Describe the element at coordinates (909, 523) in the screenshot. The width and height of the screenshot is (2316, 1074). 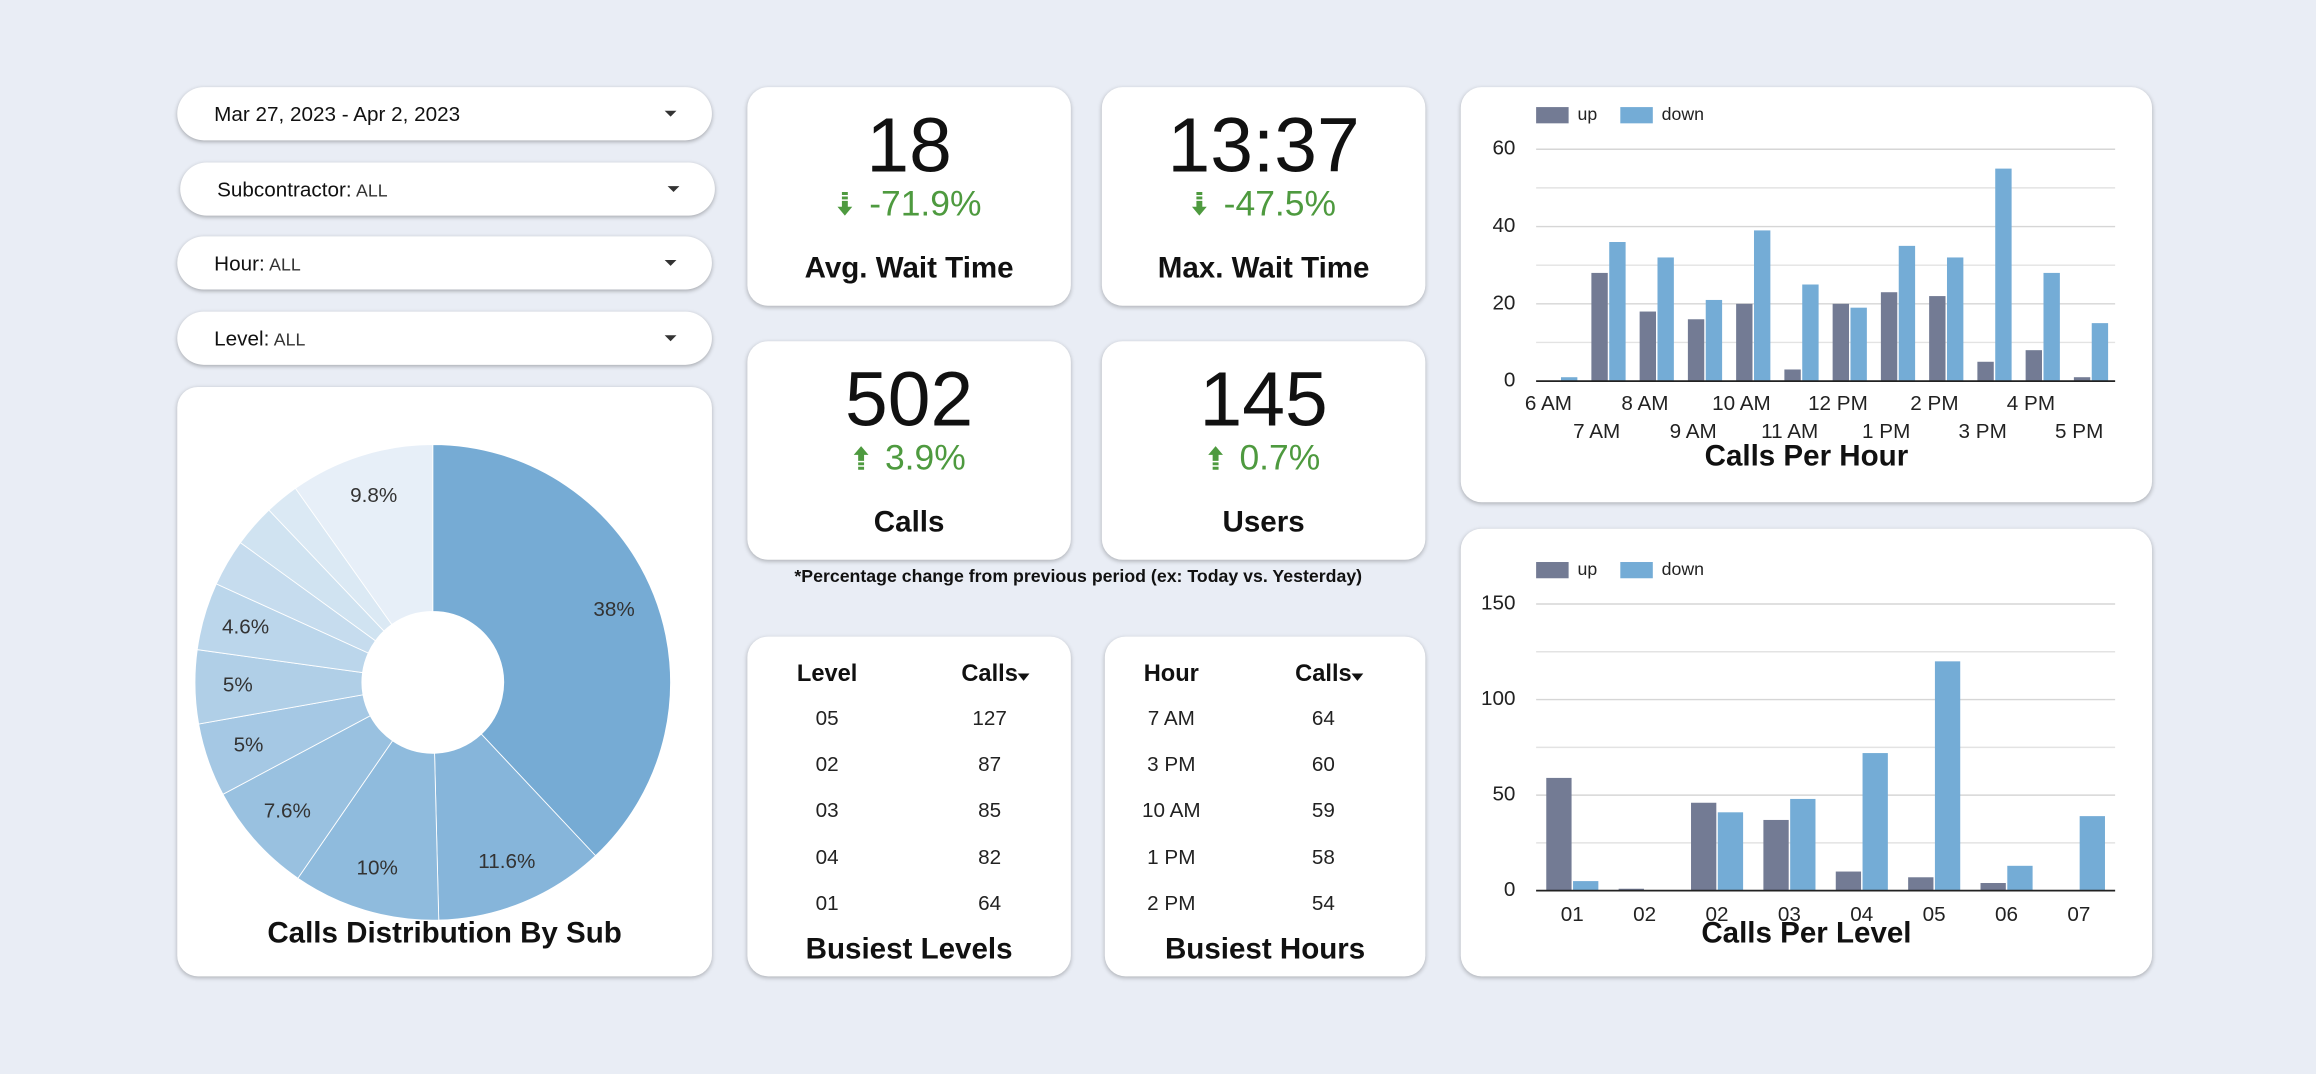
I see `metric-label: Calls` at that location.